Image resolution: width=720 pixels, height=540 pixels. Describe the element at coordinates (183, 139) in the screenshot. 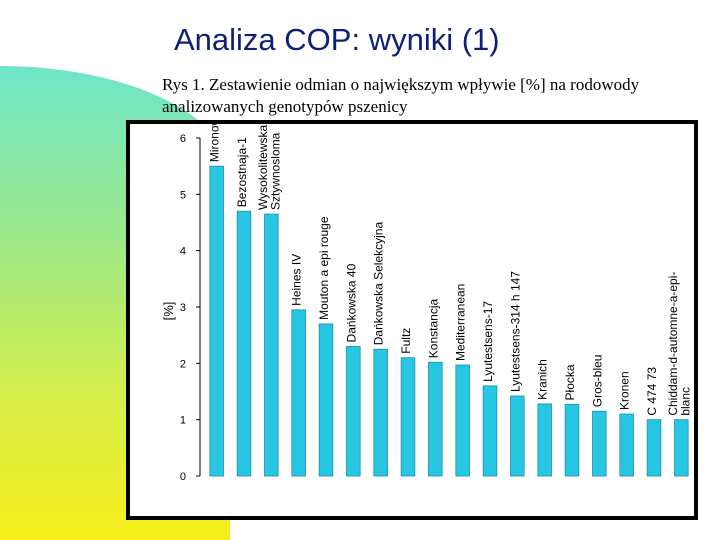

I see `y-tick-label: 6` at that location.